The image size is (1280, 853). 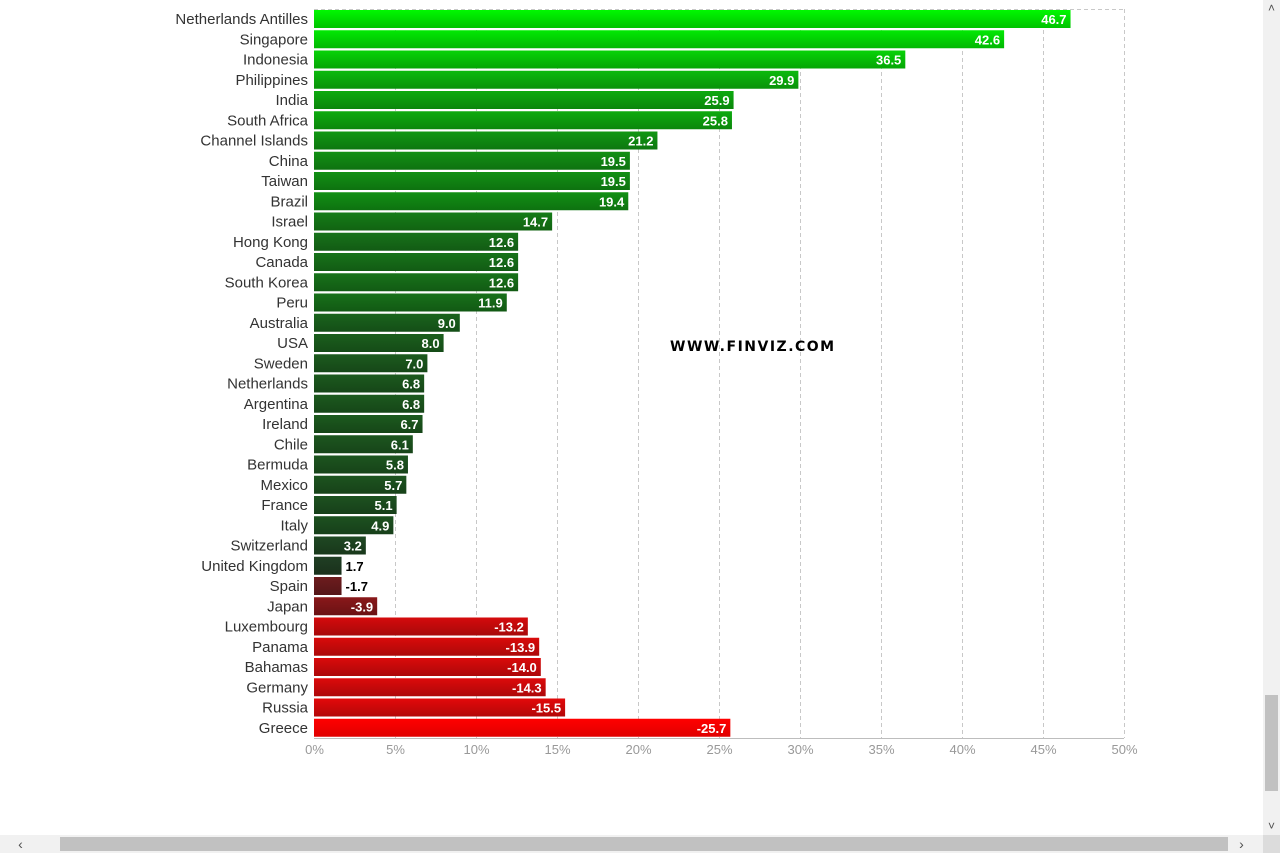 I want to click on category-label: Italy, so click(x=294, y=525).